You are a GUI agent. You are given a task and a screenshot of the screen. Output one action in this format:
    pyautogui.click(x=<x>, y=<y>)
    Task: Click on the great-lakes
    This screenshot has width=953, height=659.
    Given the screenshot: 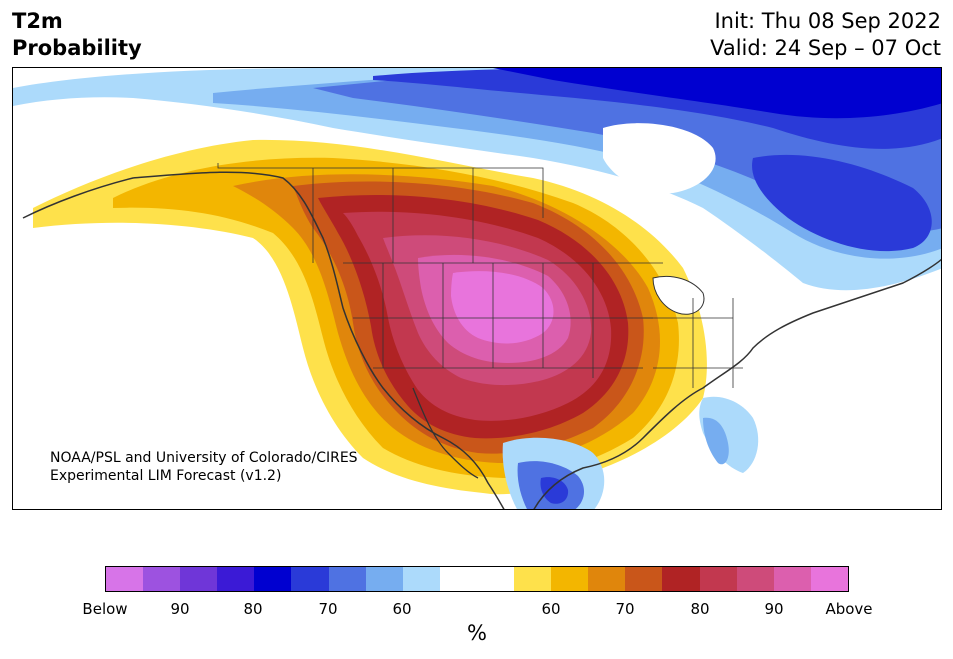 What is the action you would take?
    pyautogui.click(x=678, y=295)
    